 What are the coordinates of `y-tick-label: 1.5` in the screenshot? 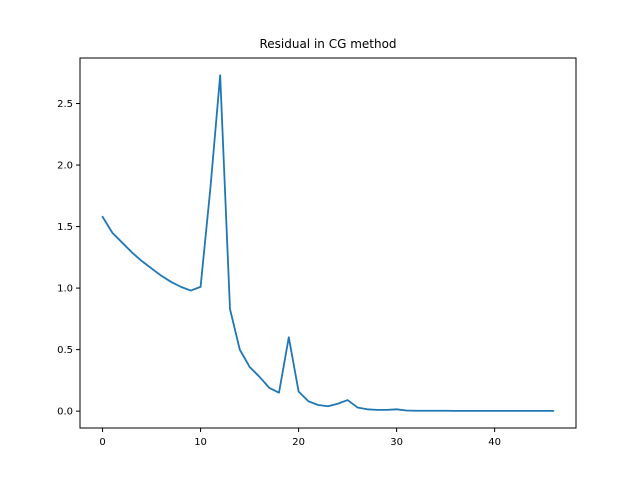 It's located at (65, 227).